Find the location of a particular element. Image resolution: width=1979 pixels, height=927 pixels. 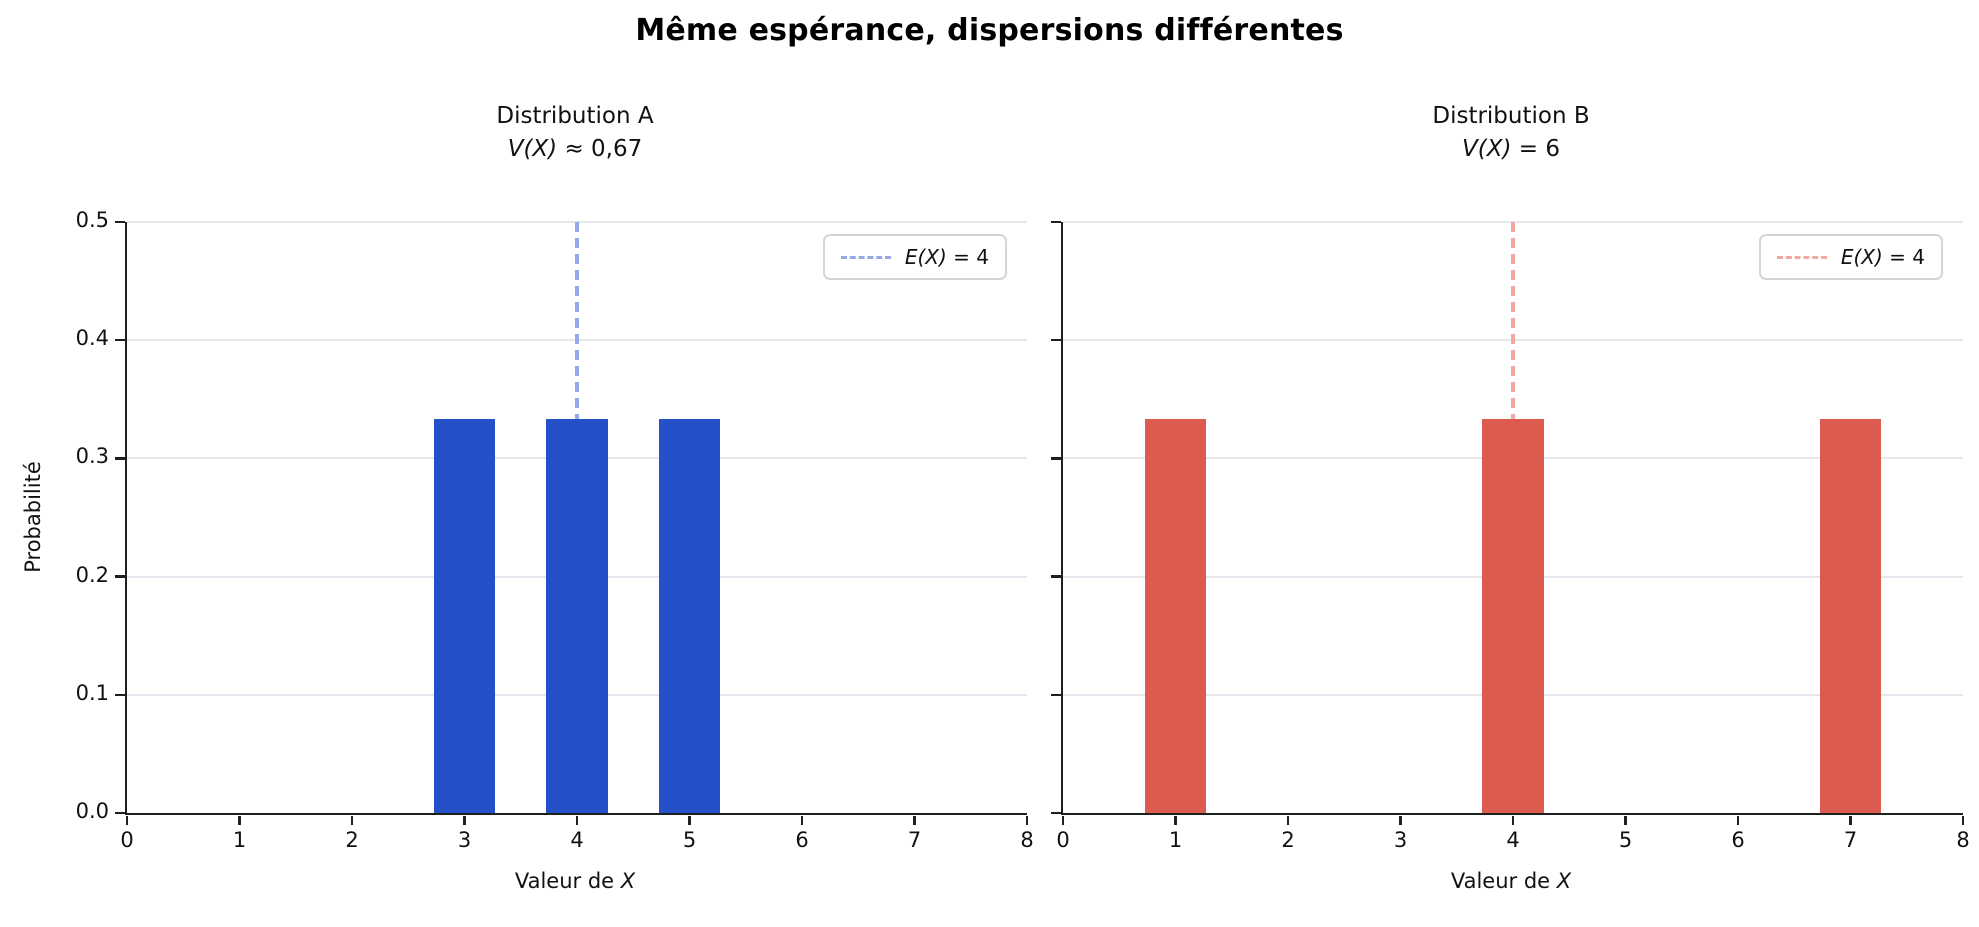

legend-b-label: E(X) = 4 is located at coordinates (1883, 257).